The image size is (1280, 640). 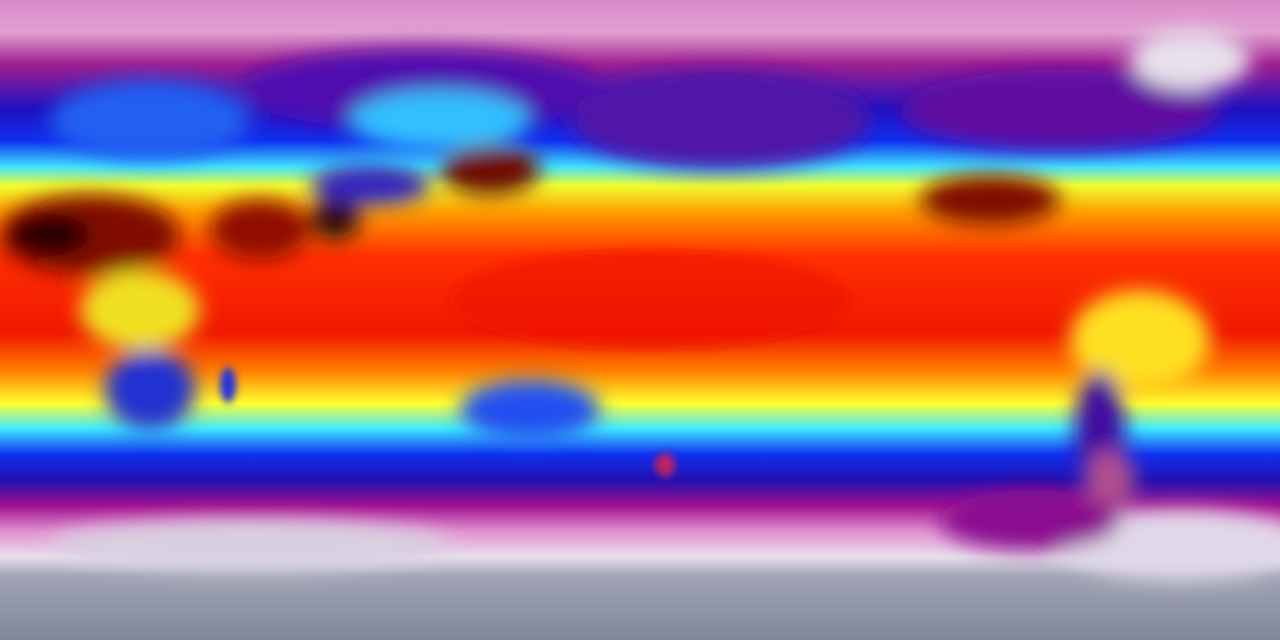 What do you see at coordinates (720, 120) in the screenshot?
I see `north-pacific-cold` at bounding box center [720, 120].